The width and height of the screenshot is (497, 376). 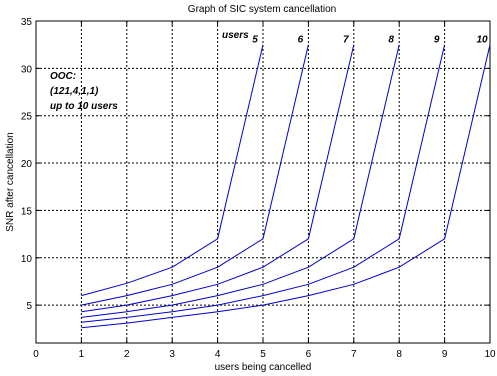 I want to click on x-tick-label: 4, so click(x=218, y=354).